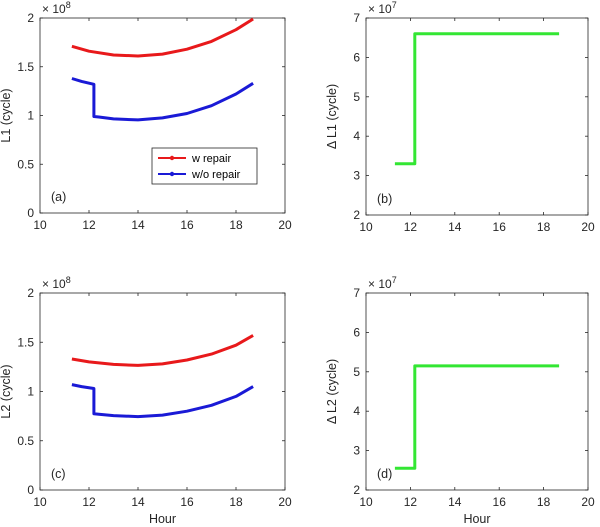 The image size is (600, 527). Describe the element at coordinates (384, 199) in the screenshot. I see `panel-label-b: (b)` at that location.